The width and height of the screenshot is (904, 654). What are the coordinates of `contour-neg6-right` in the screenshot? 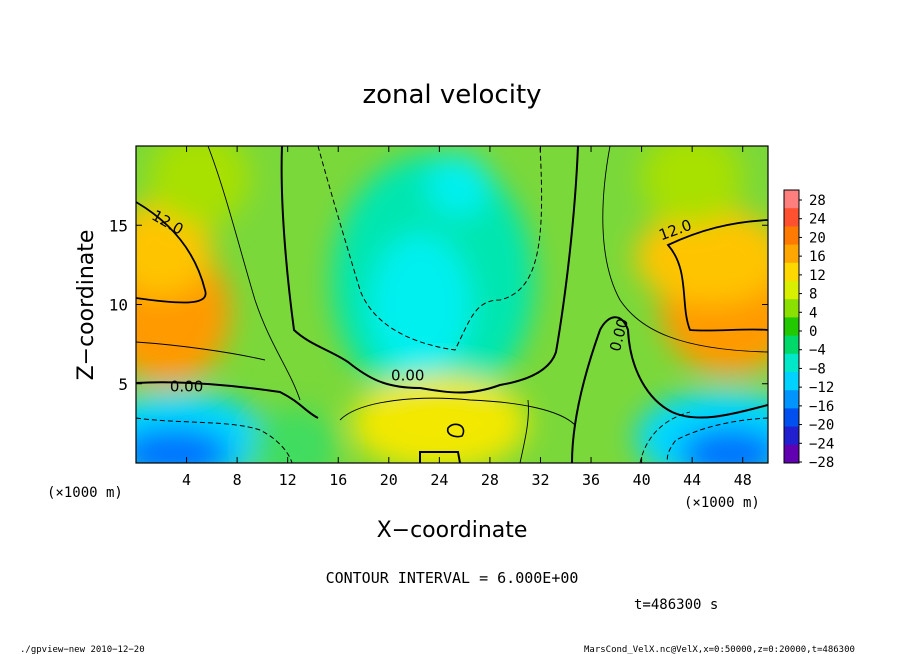 It's located at (717, 440).